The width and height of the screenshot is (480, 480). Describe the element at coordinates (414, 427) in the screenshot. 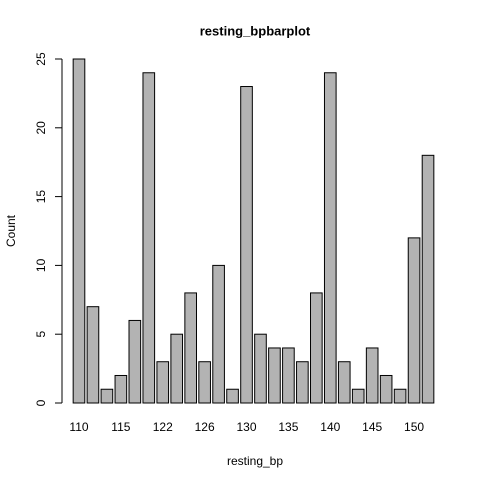

I see `x-tick-label: 150` at that location.